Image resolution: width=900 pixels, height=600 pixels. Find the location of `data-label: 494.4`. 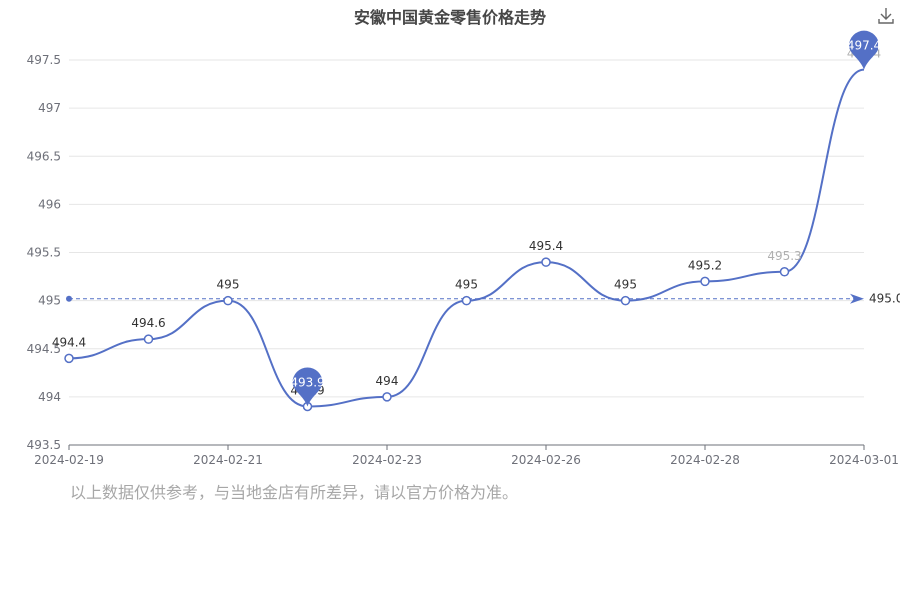

data-label: 494.4 is located at coordinates (69, 342).